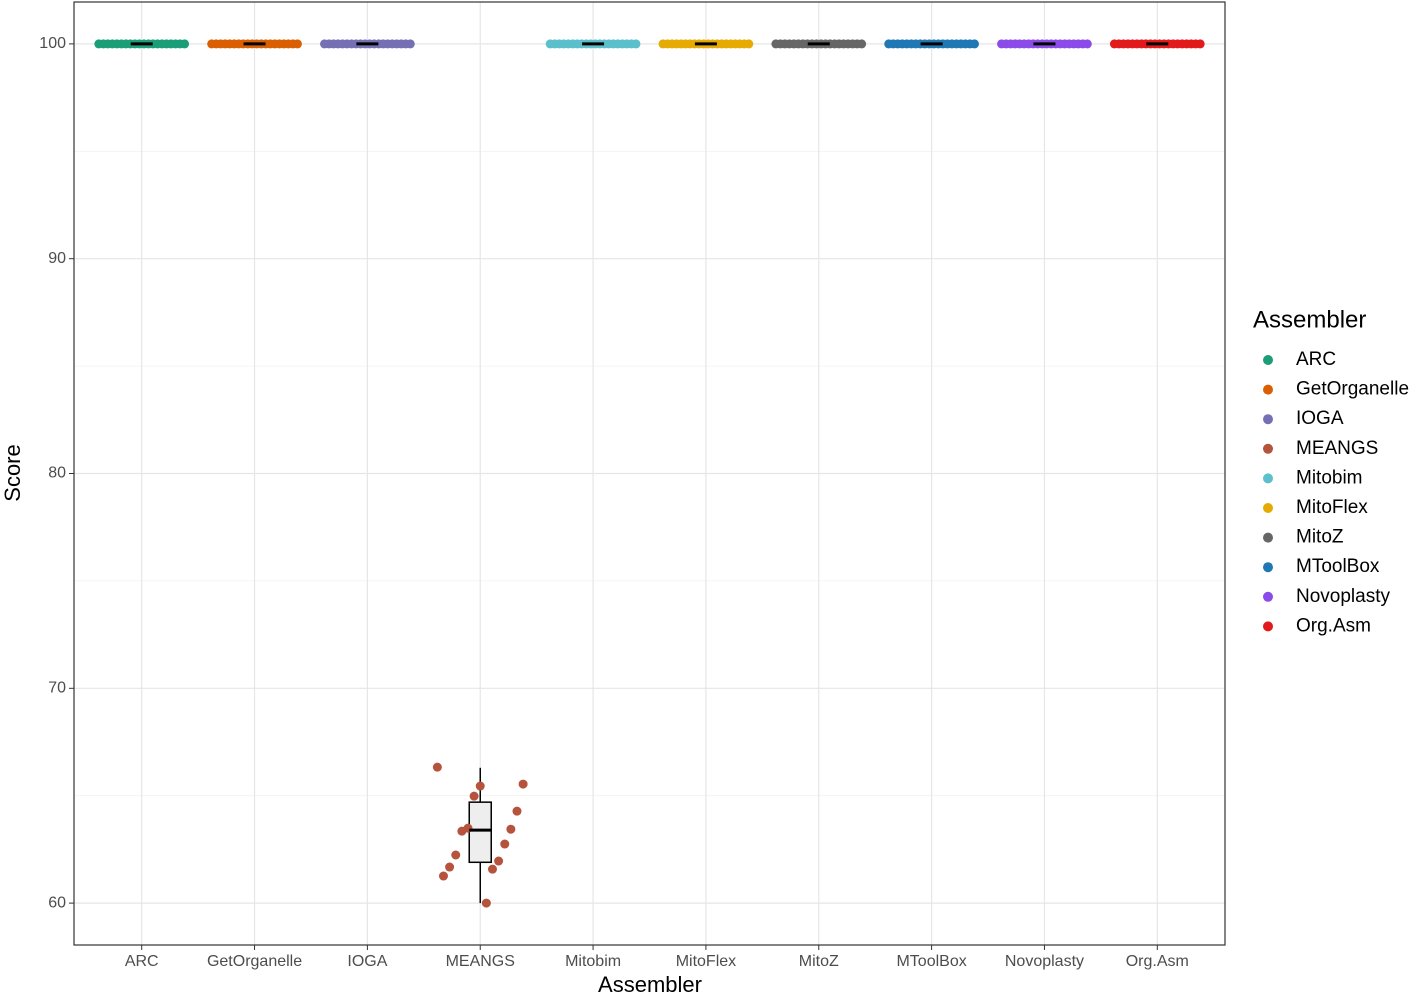  What do you see at coordinates (367, 961) in the screenshot?
I see `x-tick-label: IOGA` at bounding box center [367, 961].